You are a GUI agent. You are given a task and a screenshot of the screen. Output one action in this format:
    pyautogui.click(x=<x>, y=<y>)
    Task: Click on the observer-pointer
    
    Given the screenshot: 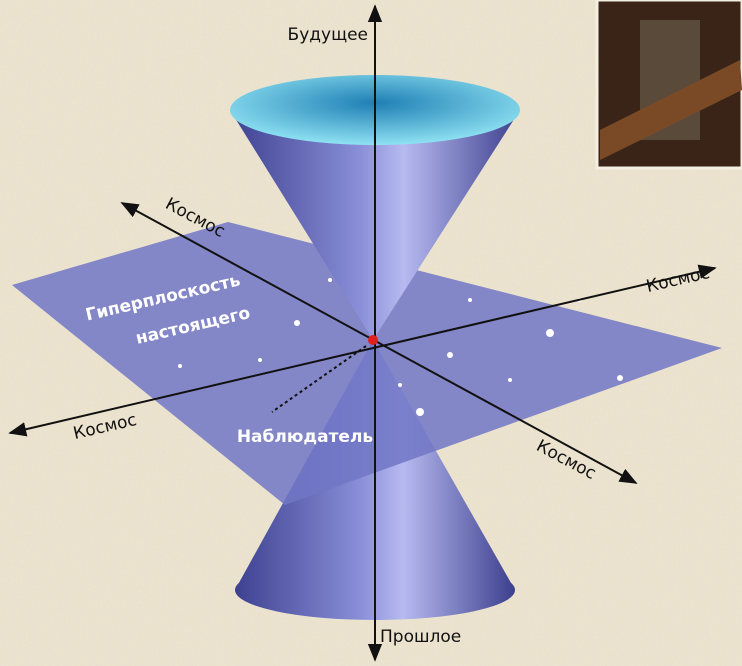 What is the action you would take?
    pyautogui.click(x=319, y=379)
    